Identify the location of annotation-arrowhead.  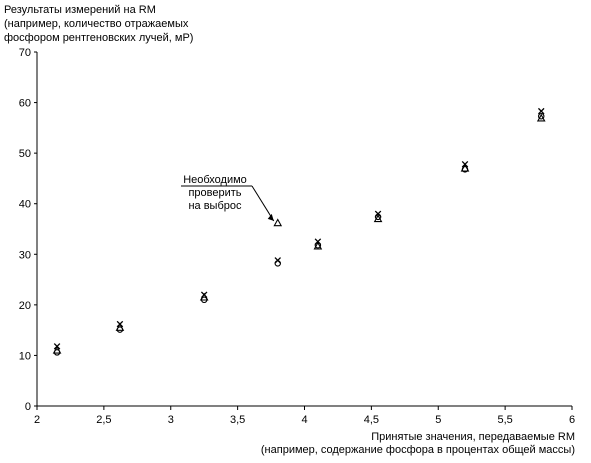
(270, 217).